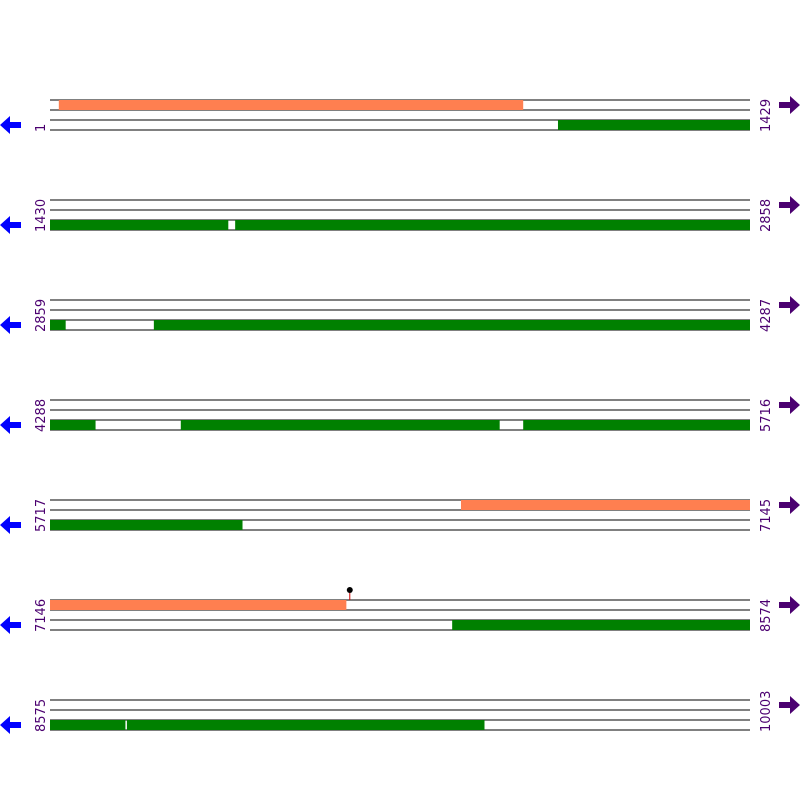 The width and height of the screenshot is (800, 800). Describe the element at coordinates (41, 515) in the screenshot. I see `start-label: 5717` at that location.